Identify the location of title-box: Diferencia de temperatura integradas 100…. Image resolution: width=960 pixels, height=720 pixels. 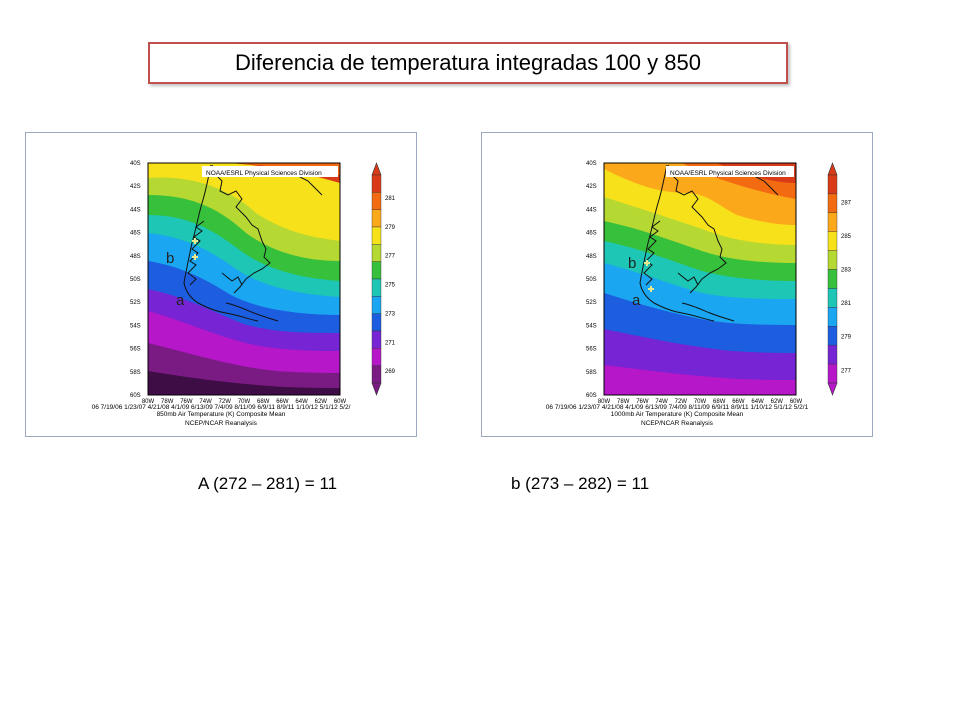
(468, 63).